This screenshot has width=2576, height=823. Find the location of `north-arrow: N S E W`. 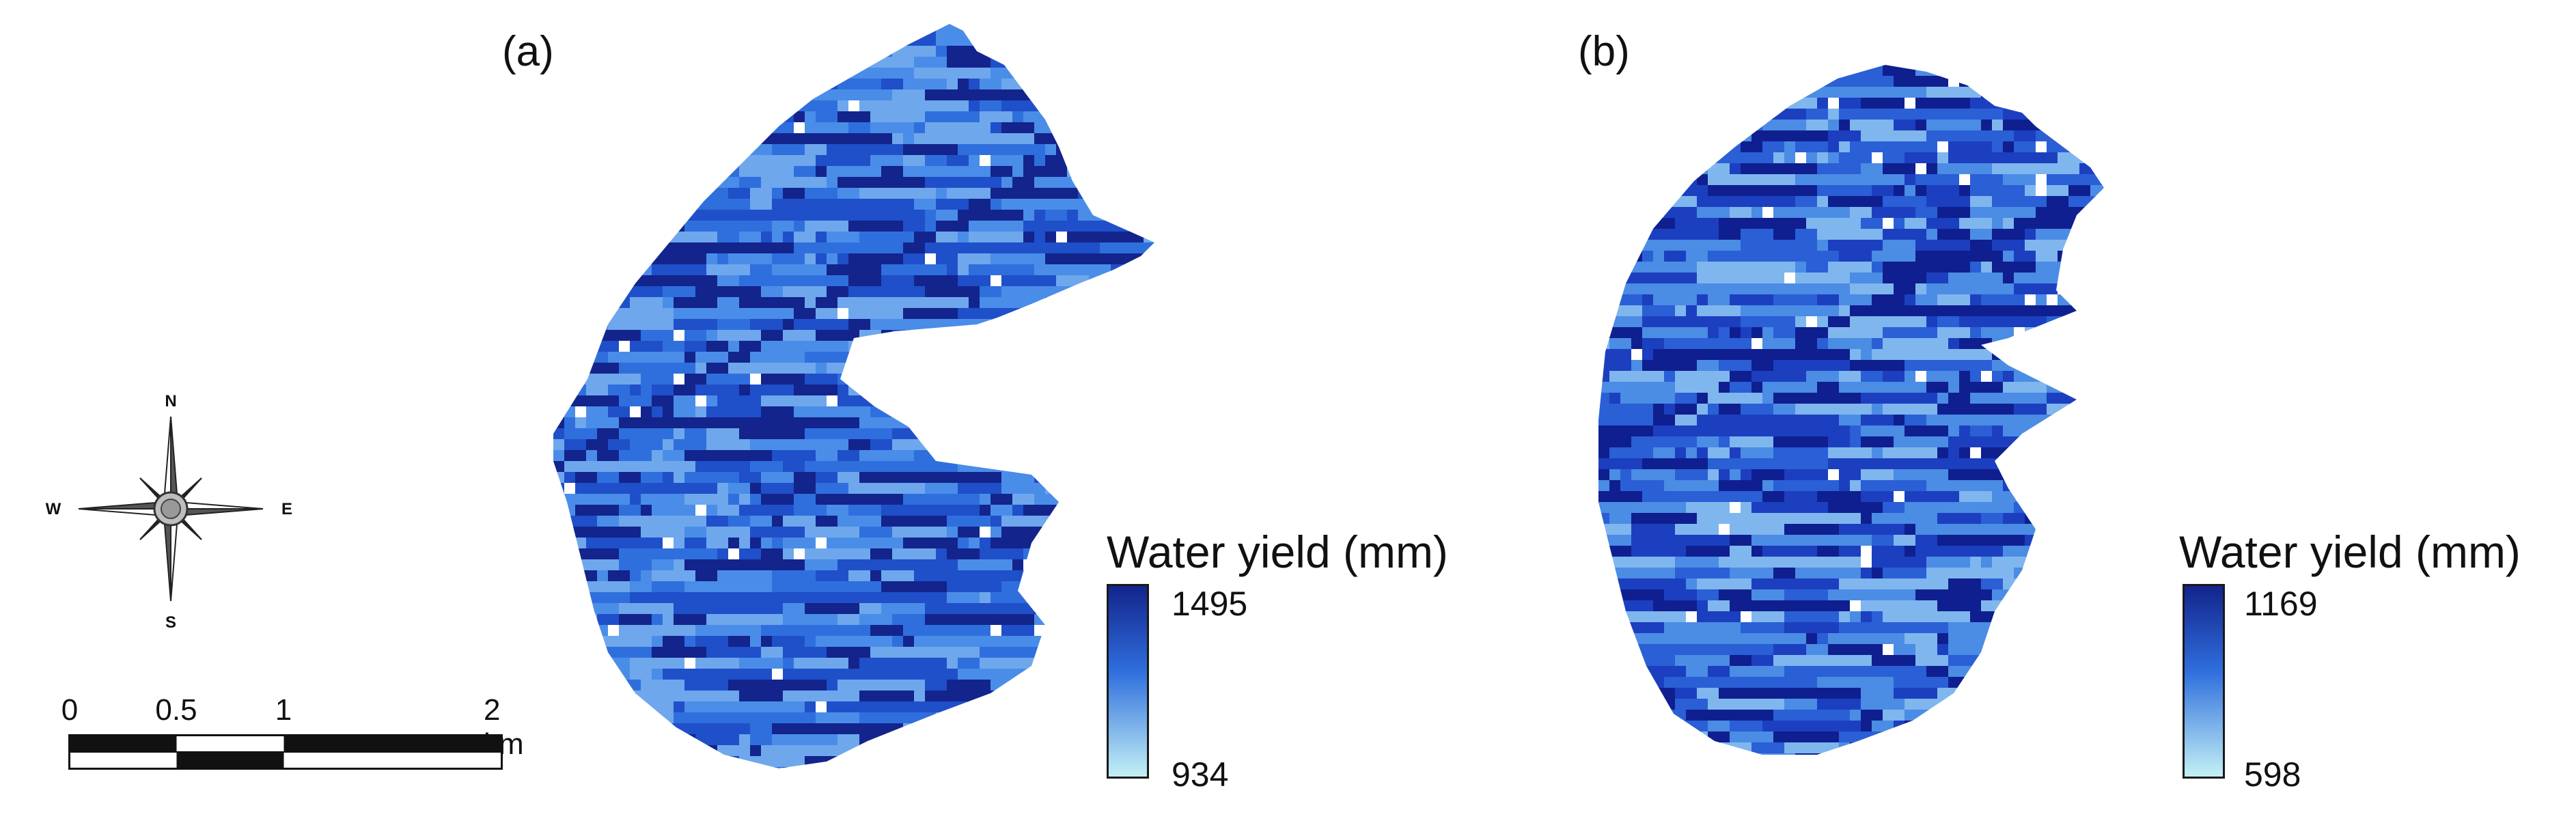

north-arrow: N S E W is located at coordinates (169, 507).